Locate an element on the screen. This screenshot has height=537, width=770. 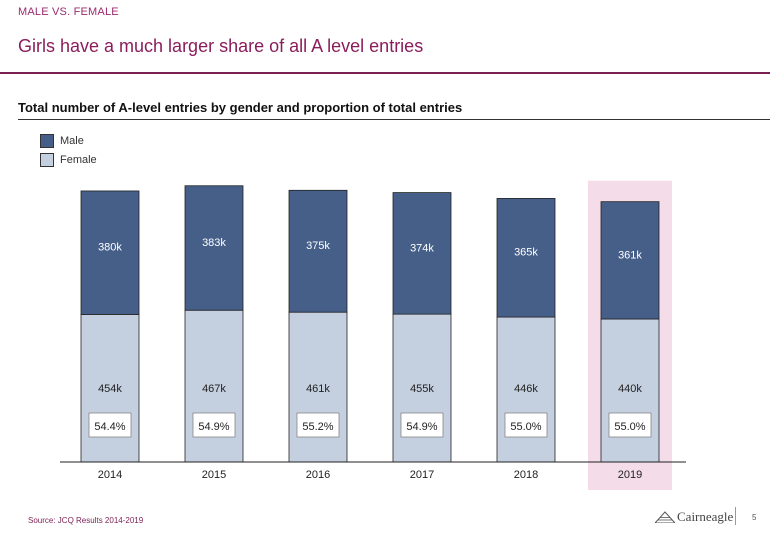
x-tick-label: 2019 is located at coordinates (630, 475).